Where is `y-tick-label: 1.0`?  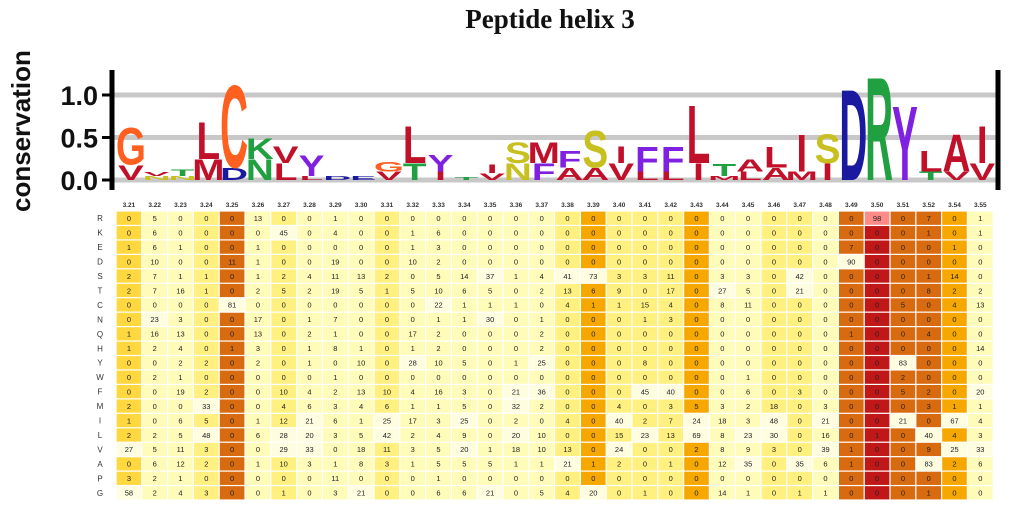 y-tick-label: 1.0 is located at coordinates (79, 96).